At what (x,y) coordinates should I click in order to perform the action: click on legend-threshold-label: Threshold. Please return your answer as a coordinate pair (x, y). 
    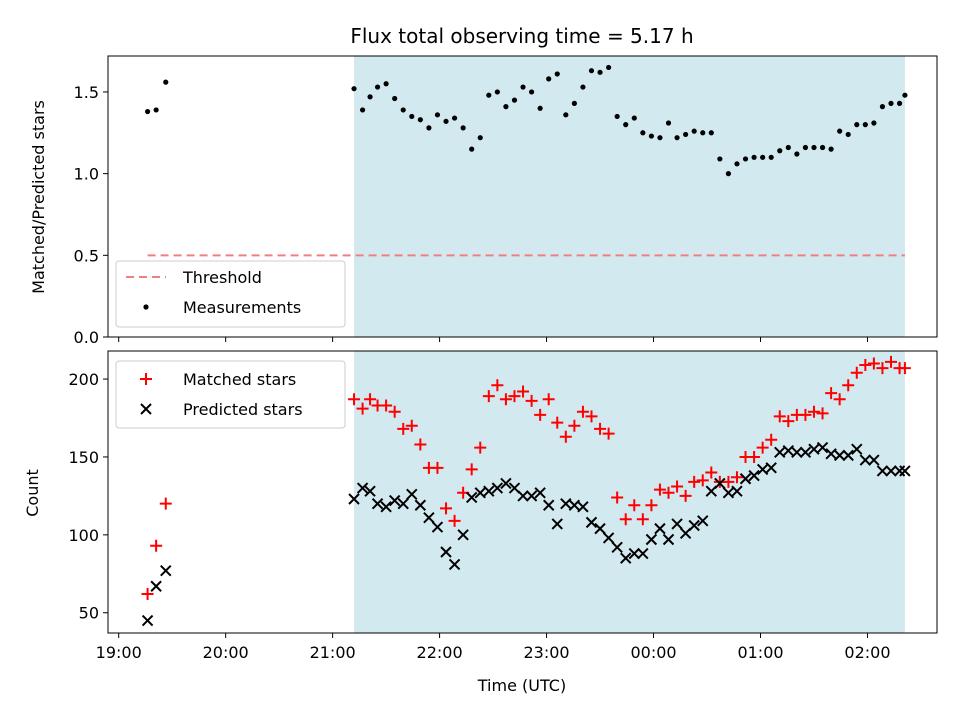
    Looking at the image, I should click on (222, 277).